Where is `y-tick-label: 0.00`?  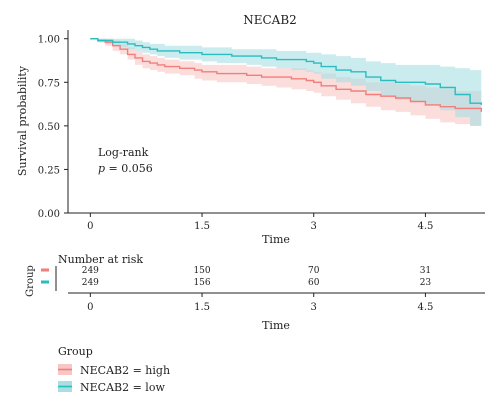
y-tick-label: 0.00 is located at coordinates (49, 214).